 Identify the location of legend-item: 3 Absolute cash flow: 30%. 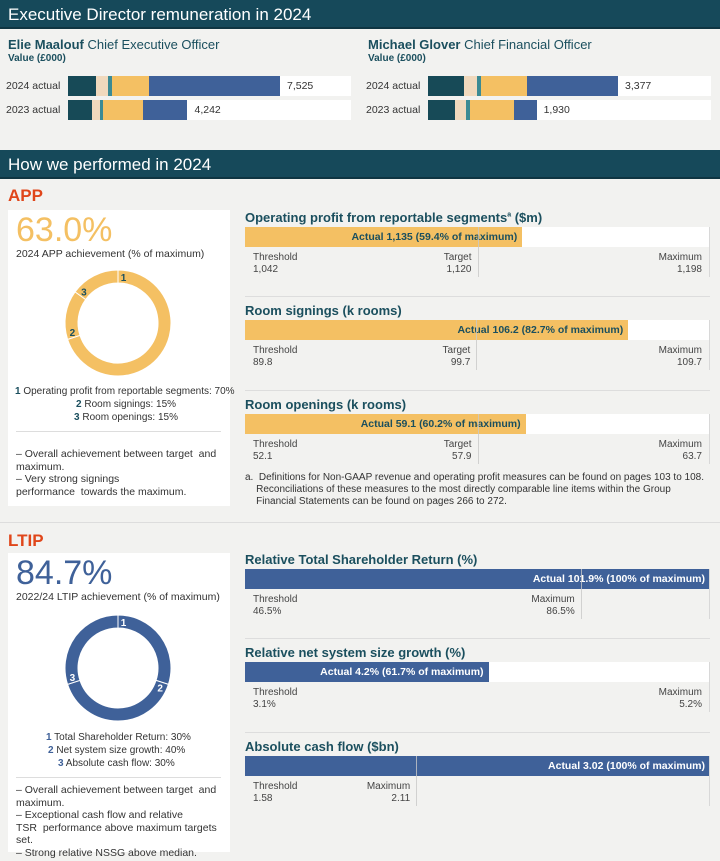
(116, 763).